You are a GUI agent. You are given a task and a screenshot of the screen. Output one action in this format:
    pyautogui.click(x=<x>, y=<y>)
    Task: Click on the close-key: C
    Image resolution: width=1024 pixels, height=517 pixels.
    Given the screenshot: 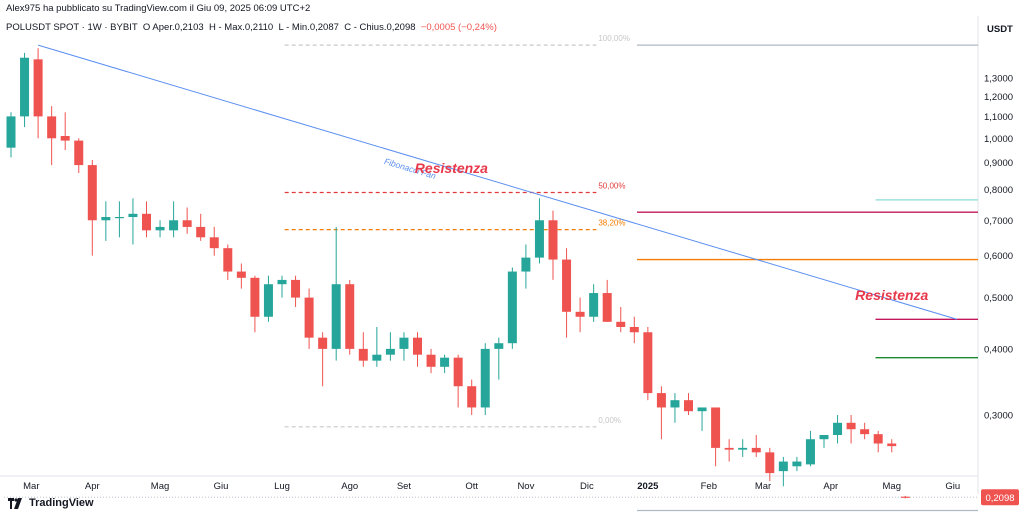 What is the action you would take?
    pyautogui.click(x=348, y=27)
    